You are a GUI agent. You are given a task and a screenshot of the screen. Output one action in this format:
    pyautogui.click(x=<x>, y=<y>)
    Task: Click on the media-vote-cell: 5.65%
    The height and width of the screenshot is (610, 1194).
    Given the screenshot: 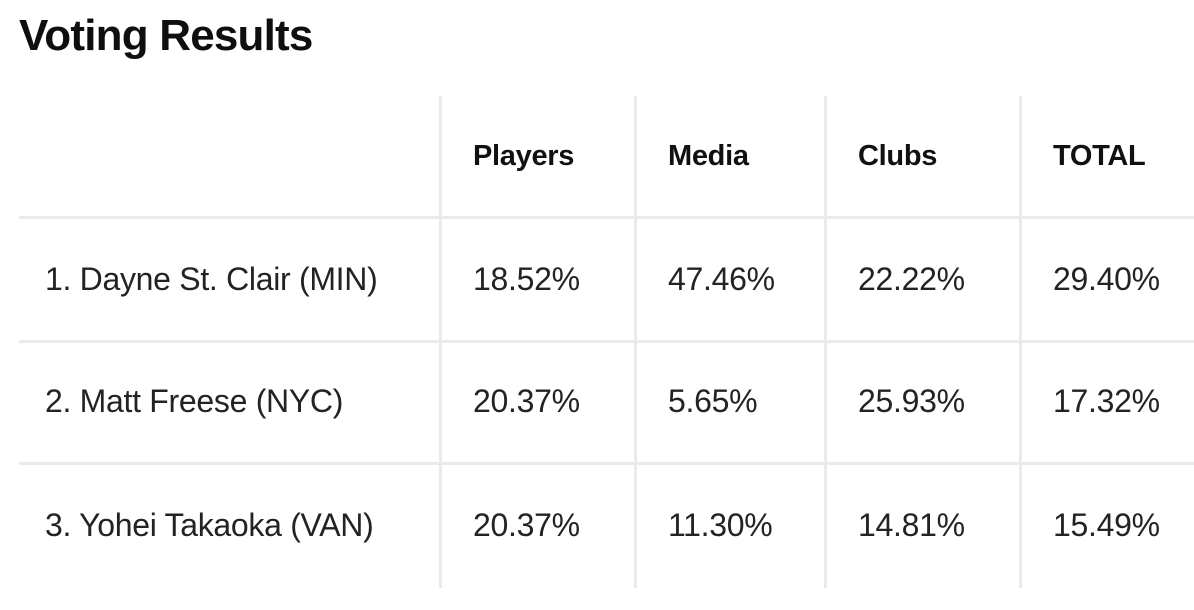 What is the action you would take?
    pyautogui.click(x=713, y=401)
    